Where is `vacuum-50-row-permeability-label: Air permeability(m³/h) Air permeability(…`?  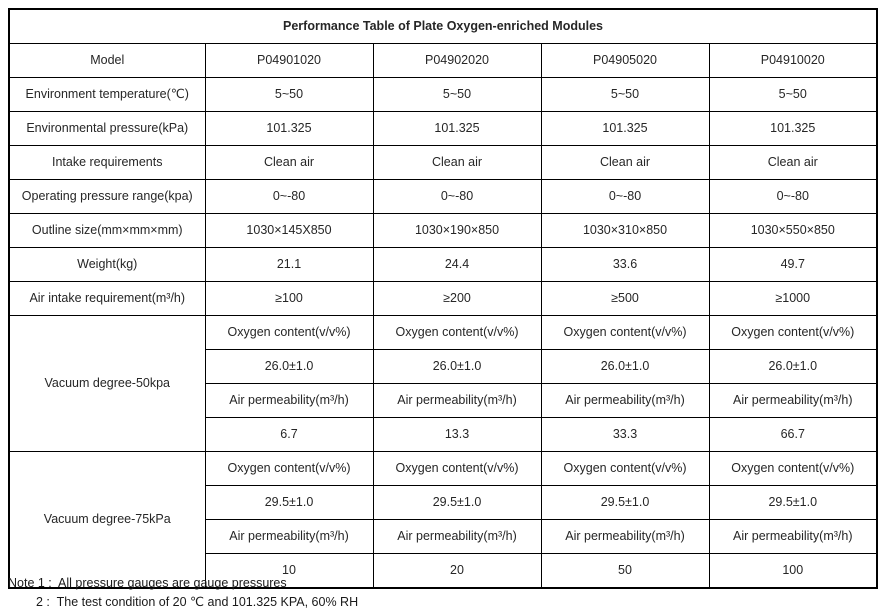 vacuum-50-row-permeability-label: Air permeability(m³/h) Air permeability(… is located at coordinates (443, 400).